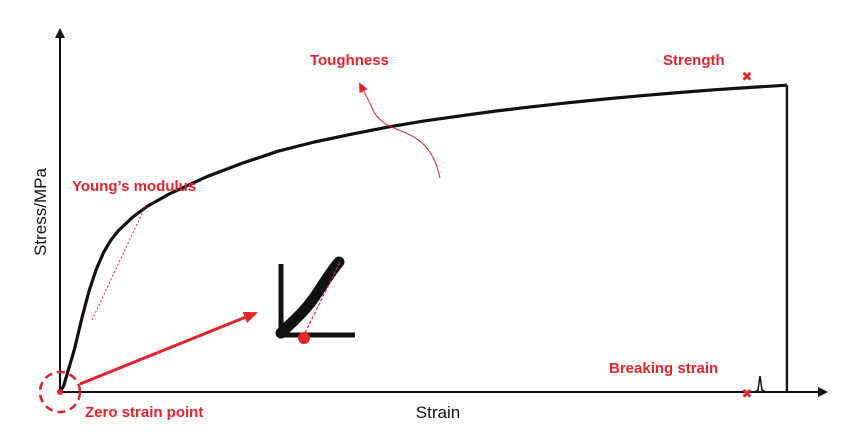 The height and width of the screenshot is (448, 853). What do you see at coordinates (119, 262) in the screenshot?
I see `youngs-modulus-tangent` at bounding box center [119, 262].